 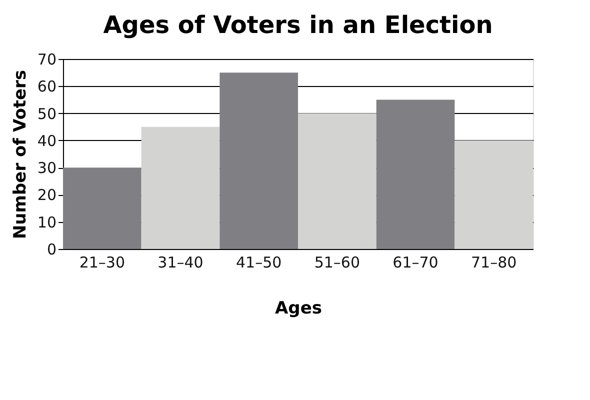 I want to click on y-tick-label: 40, so click(x=46, y=141).